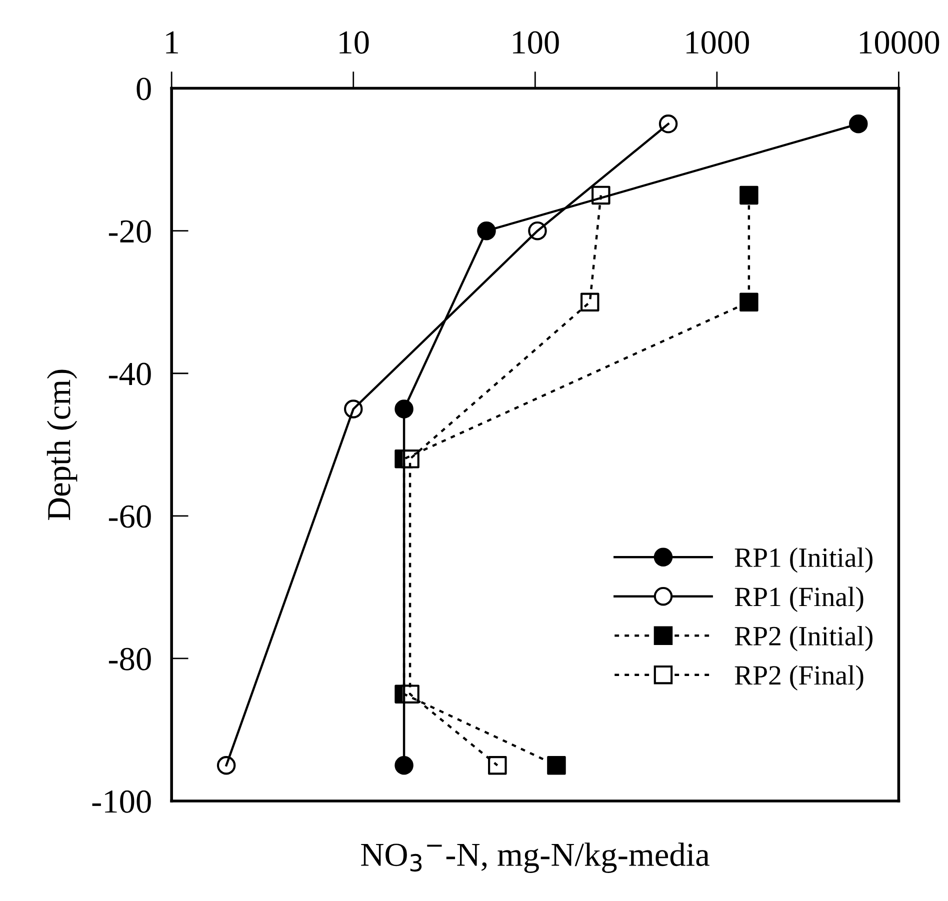  What do you see at coordinates (803, 560) in the screenshot?
I see `legend-label: RP1 (Initial)` at bounding box center [803, 560].